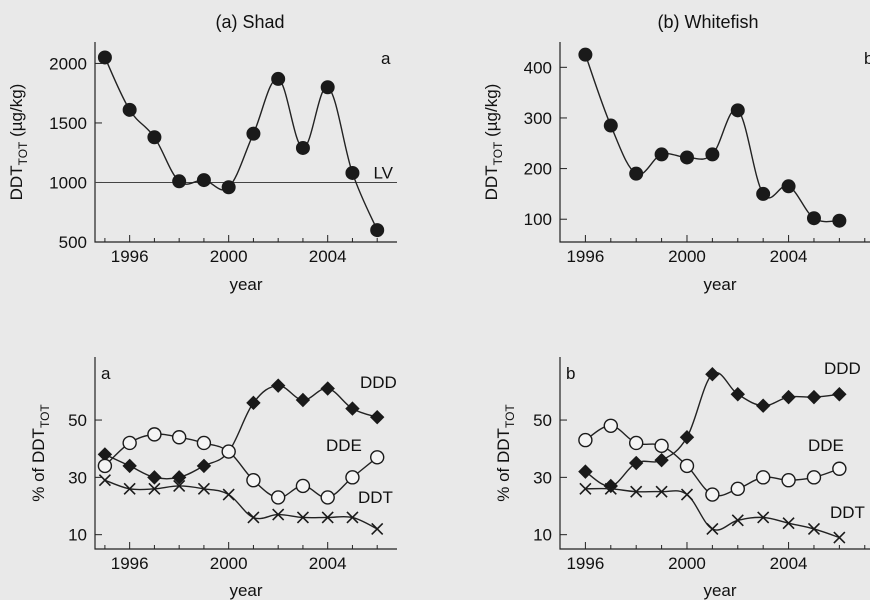 This screenshot has width=870, height=600. What do you see at coordinates (542, 477) in the screenshot?
I see `y-tick-label: 30` at bounding box center [542, 477].